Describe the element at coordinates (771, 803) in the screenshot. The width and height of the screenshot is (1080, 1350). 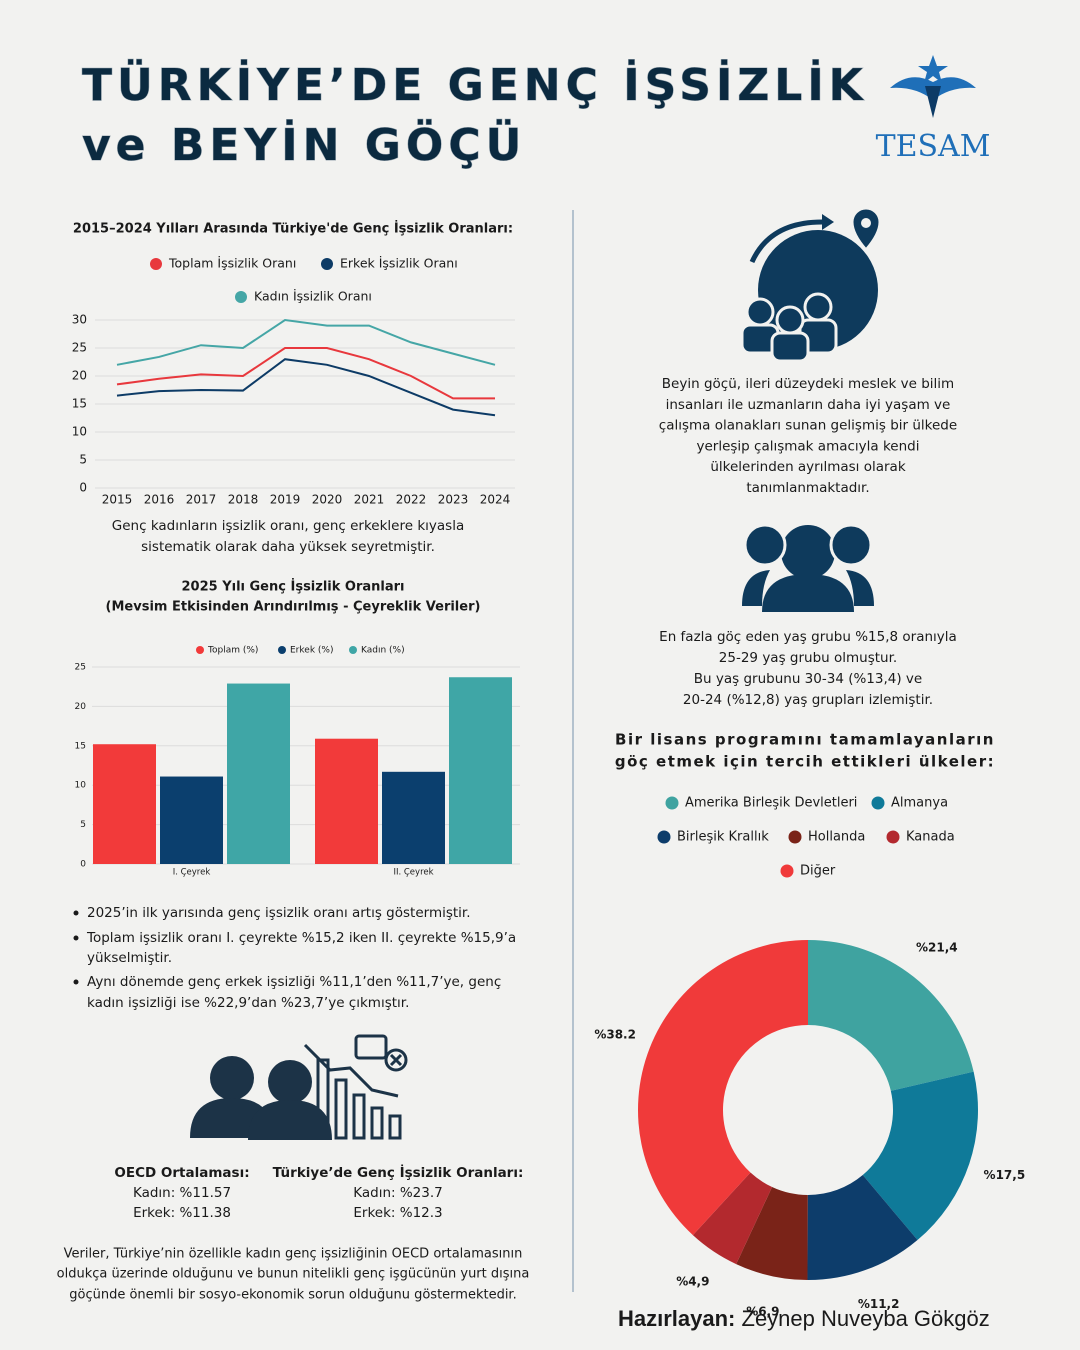
I see `legend-label: Amerika Birleşik Devletleri` at that location.